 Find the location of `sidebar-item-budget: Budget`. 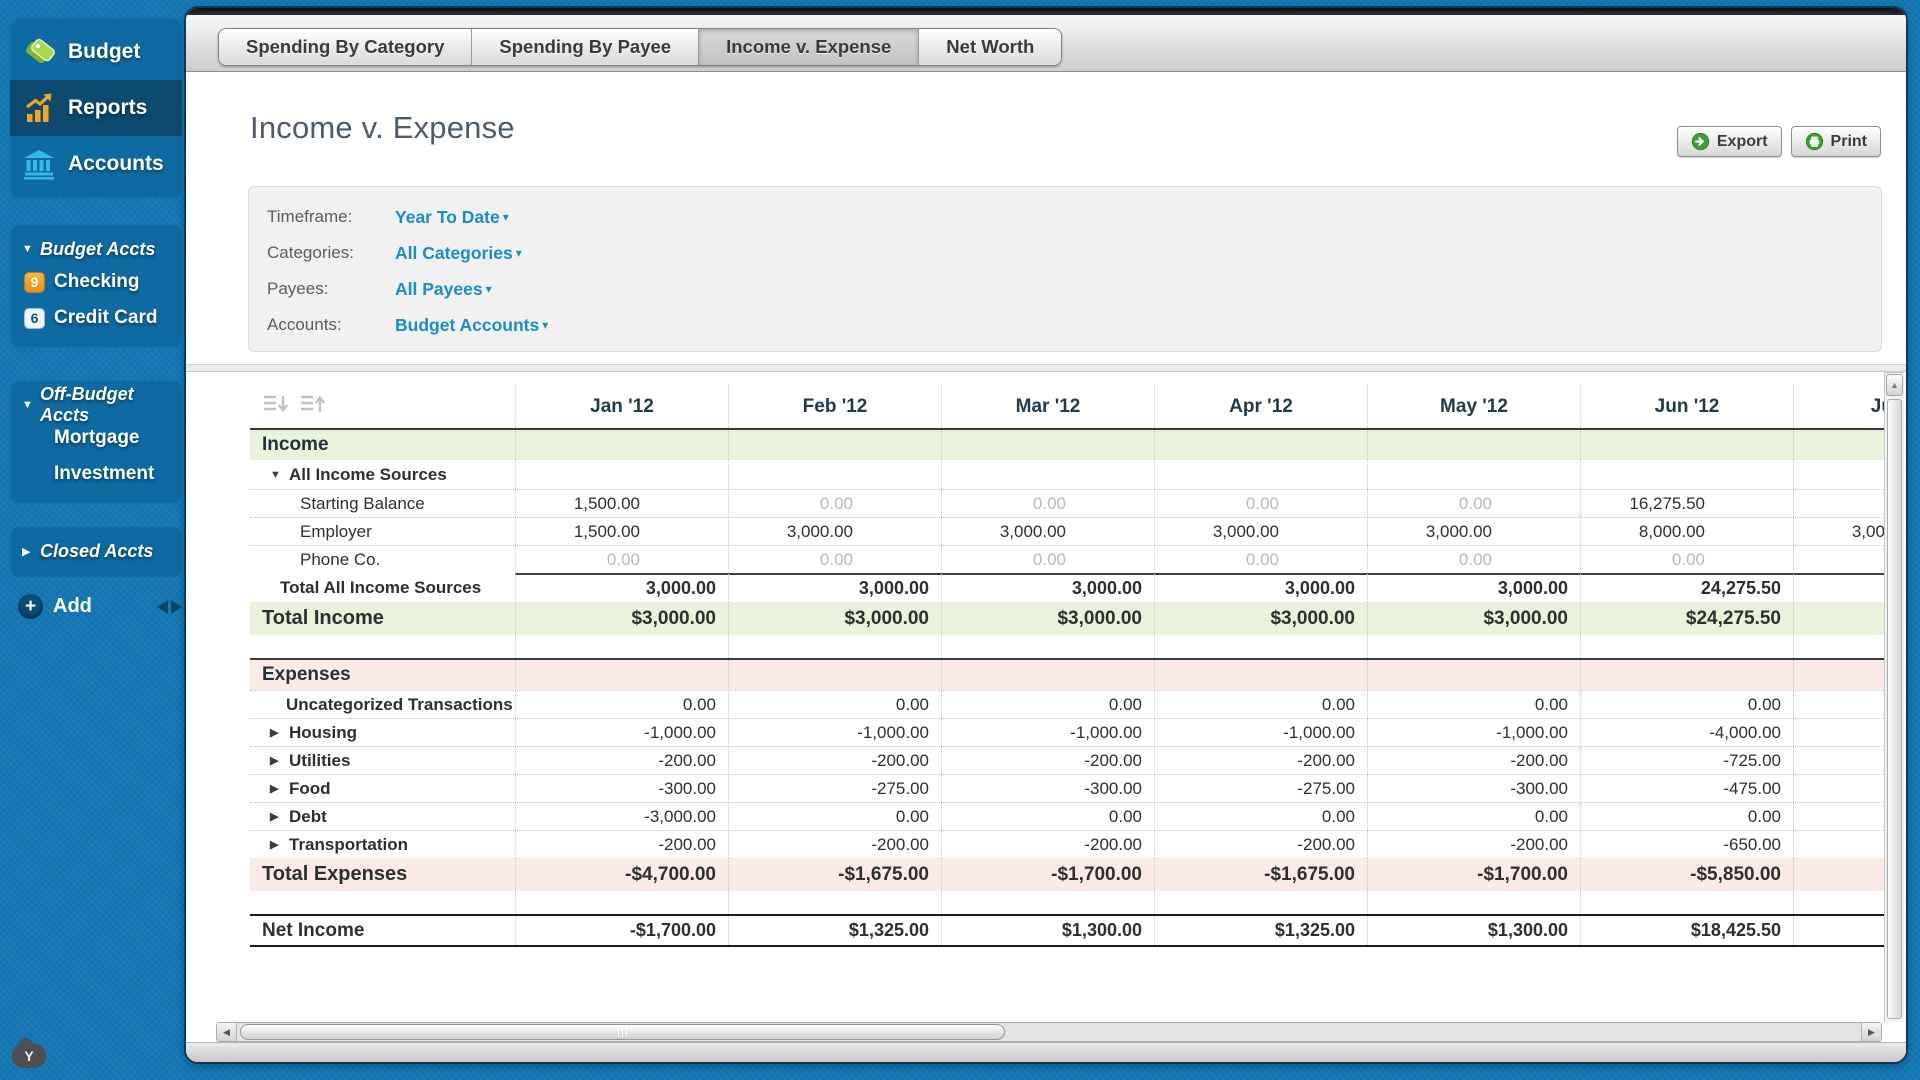

sidebar-item-budget: Budget is located at coordinates (96, 52).